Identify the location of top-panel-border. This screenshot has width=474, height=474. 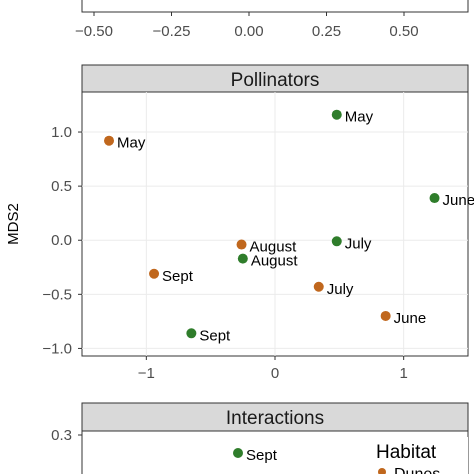
(275, 6).